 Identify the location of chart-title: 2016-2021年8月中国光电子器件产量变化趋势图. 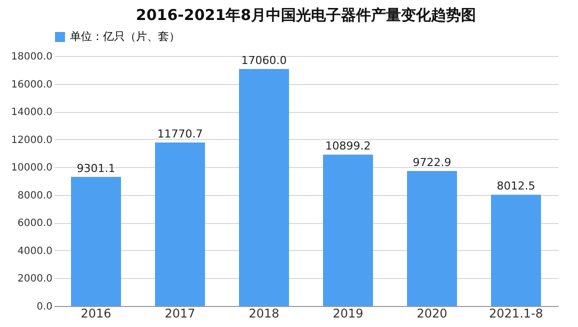
(306, 15).